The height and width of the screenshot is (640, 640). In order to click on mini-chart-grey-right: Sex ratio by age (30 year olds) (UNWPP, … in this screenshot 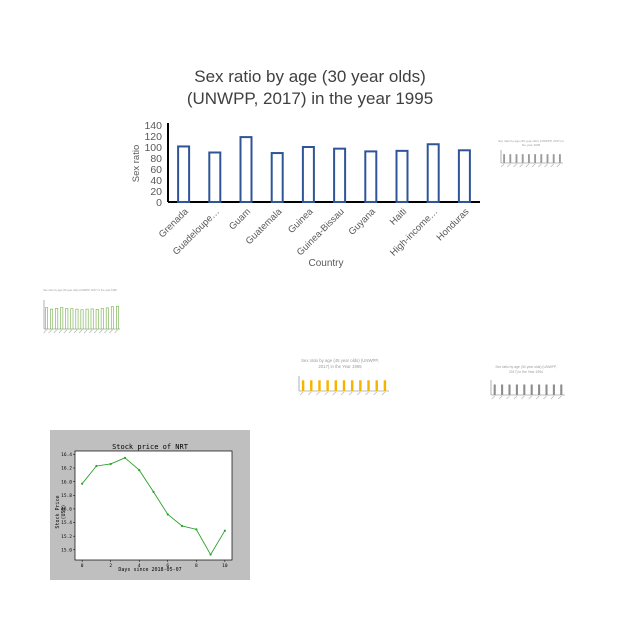, I will do `click(526, 387)`.